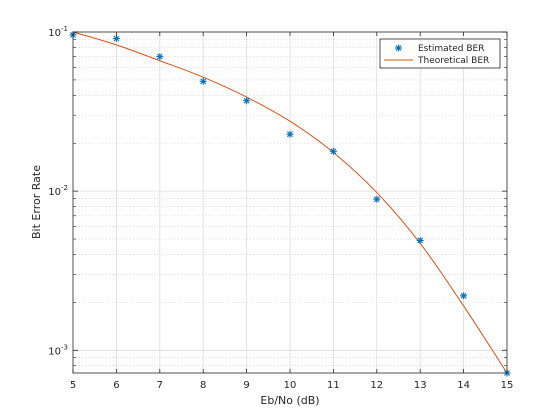 The image size is (560, 420). I want to click on x-tick-label: 15, so click(507, 385).